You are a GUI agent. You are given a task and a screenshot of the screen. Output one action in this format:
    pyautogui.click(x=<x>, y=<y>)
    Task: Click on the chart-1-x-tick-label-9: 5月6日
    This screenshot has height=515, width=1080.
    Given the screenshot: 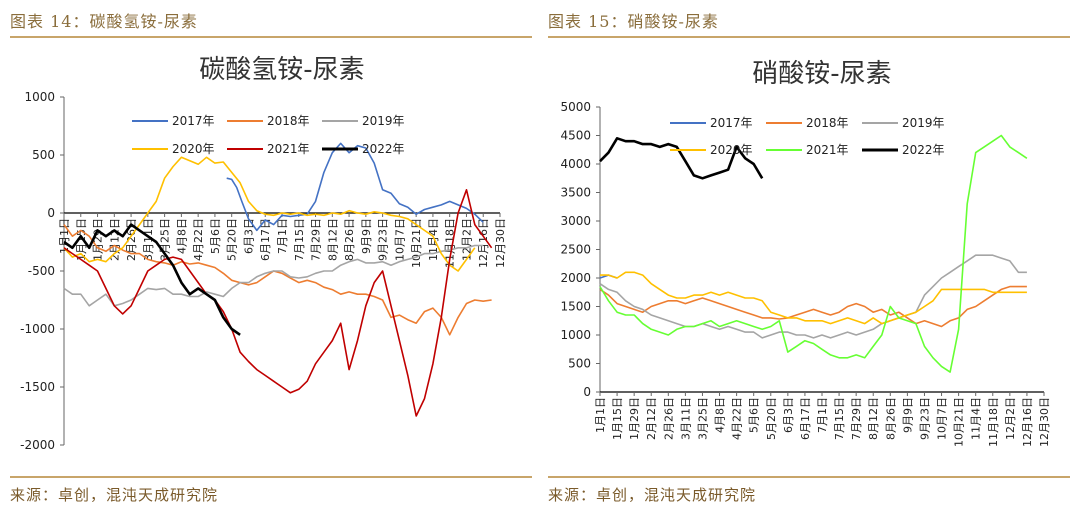 What is the action you would take?
    pyautogui.click(x=754, y=415)
    